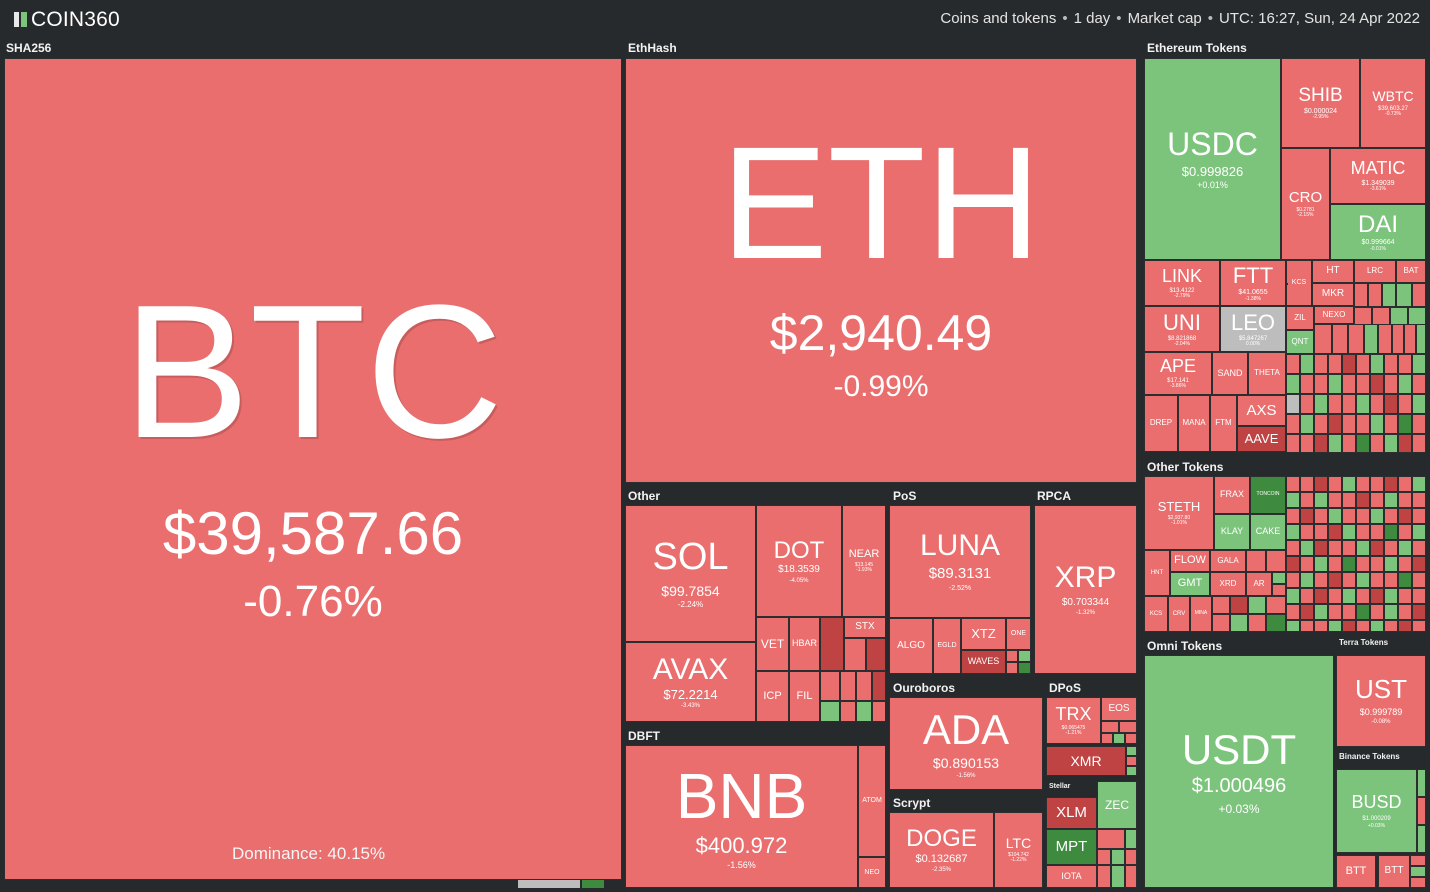 This screenshot has width=1430, height=892. Describe the element at coordinates (1157, 573) in the screenshot. I see `tile-hnt: HNT` at that location.